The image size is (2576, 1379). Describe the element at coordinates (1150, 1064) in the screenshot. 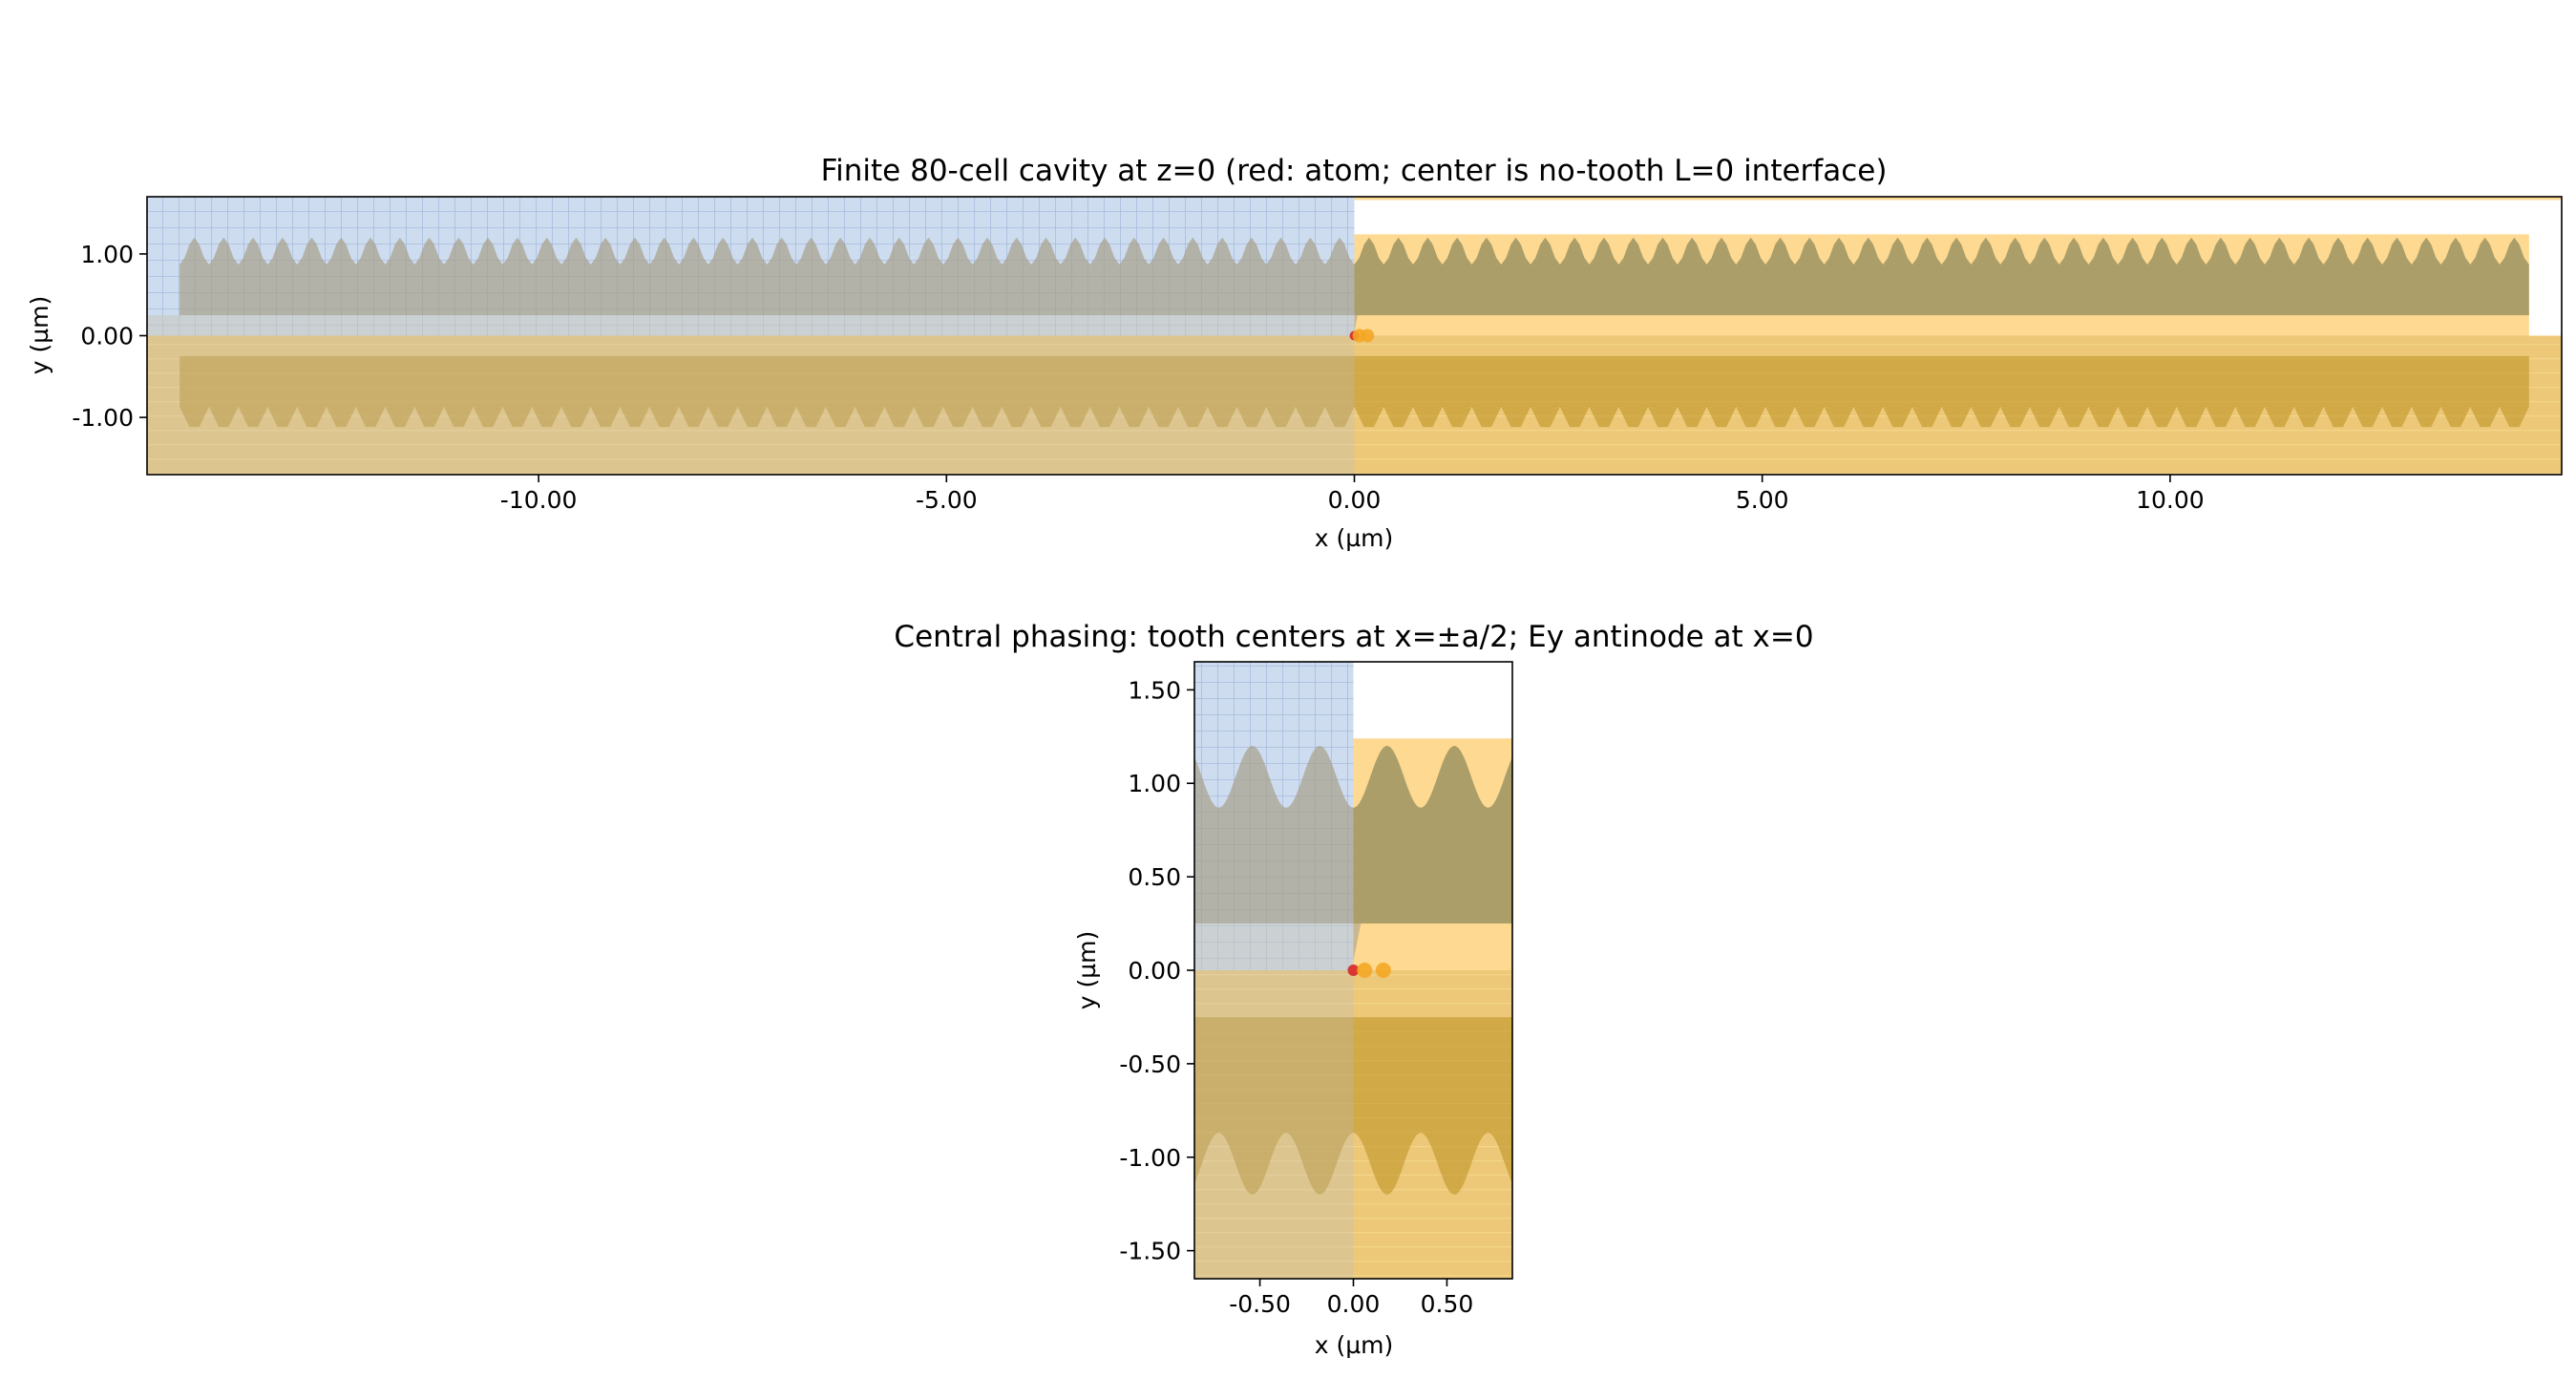

I see `y-tick-label: -0.50` at that location.